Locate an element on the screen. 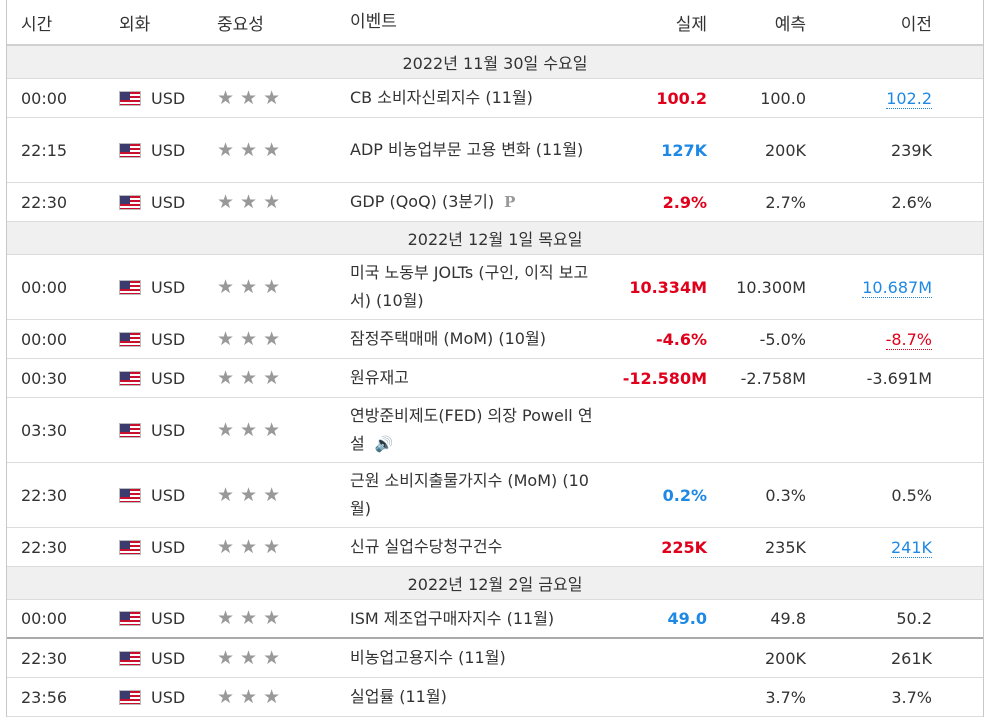  header-currency: 외화 is located at coordinates (135, 24).